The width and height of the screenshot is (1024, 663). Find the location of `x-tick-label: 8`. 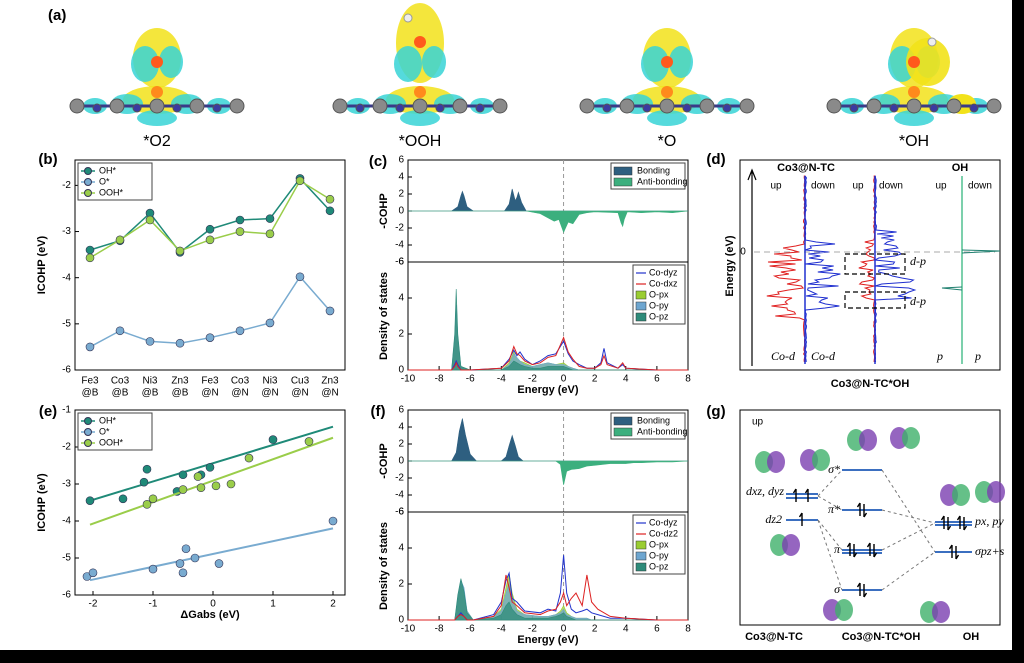

x-tick-label: 8 is located at coordinates (688, 629).